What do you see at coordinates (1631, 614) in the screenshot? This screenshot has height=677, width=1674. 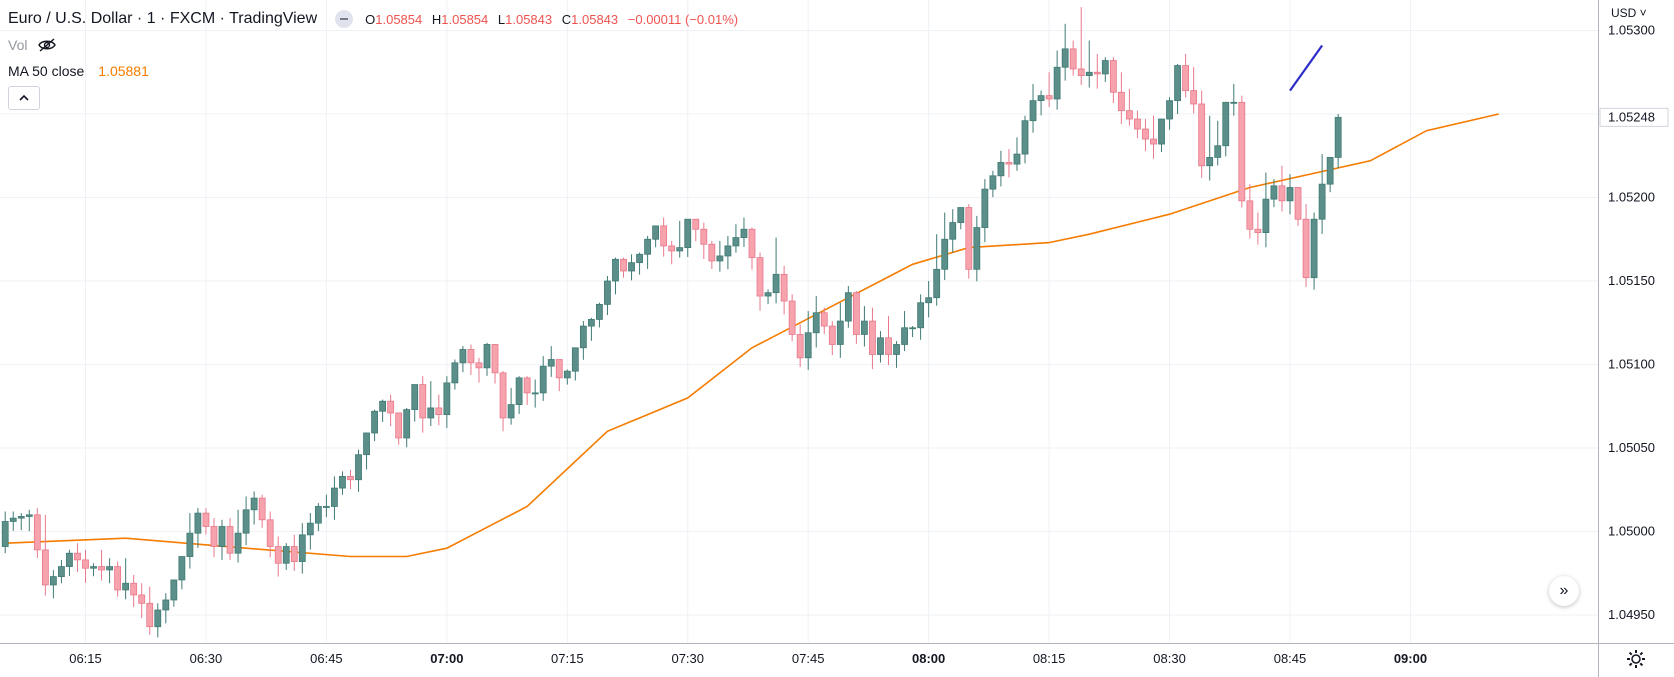 I see `price-tick-label: 1.04950` at bounding box center [1631, 614].